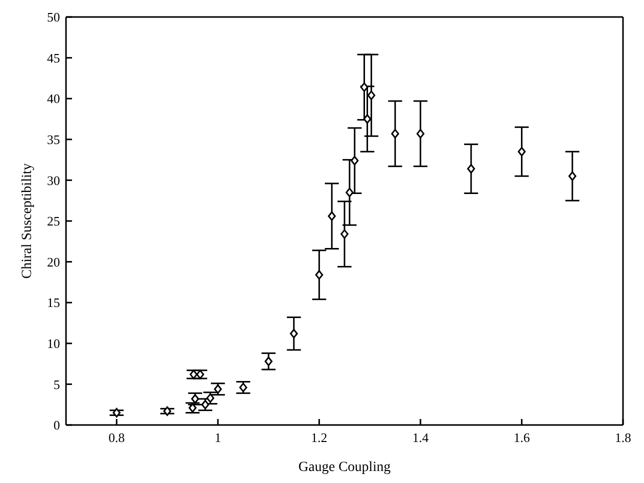 This screenshot has height=483, width=644. Describe the element at coordinates (27, 221) in the screenshot. I see `y-axis-title: Chiral Susceptibility` at that location.